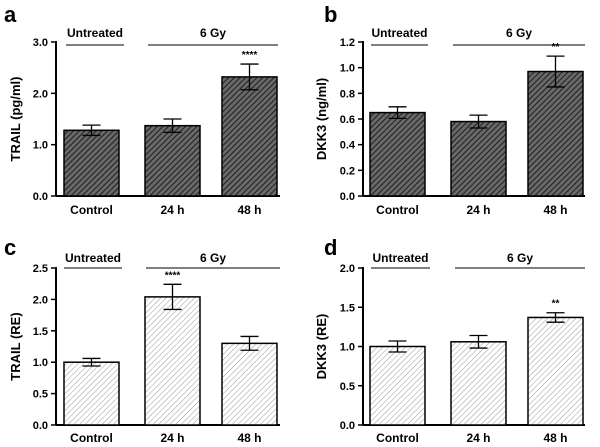 The image size is (600, 447). Describe the element at coordinates (330, 247) in the screenshot. I see `panel-letter: d` at that location.